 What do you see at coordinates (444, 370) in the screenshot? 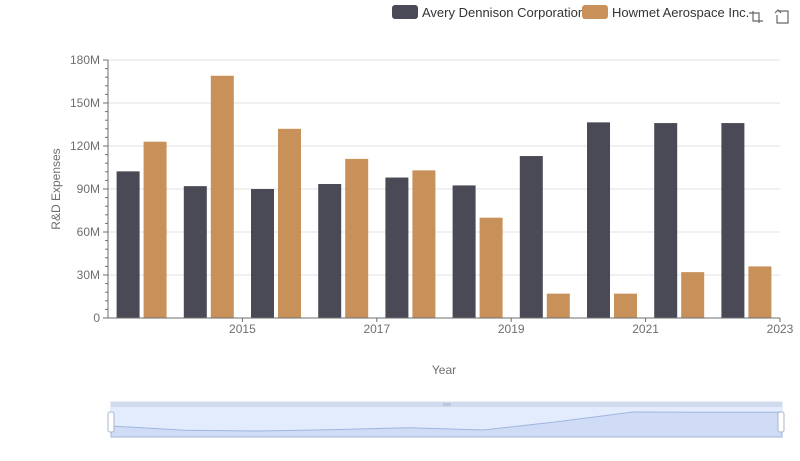
I see `x-axis-title: Year` at bounding box center [444, 370].